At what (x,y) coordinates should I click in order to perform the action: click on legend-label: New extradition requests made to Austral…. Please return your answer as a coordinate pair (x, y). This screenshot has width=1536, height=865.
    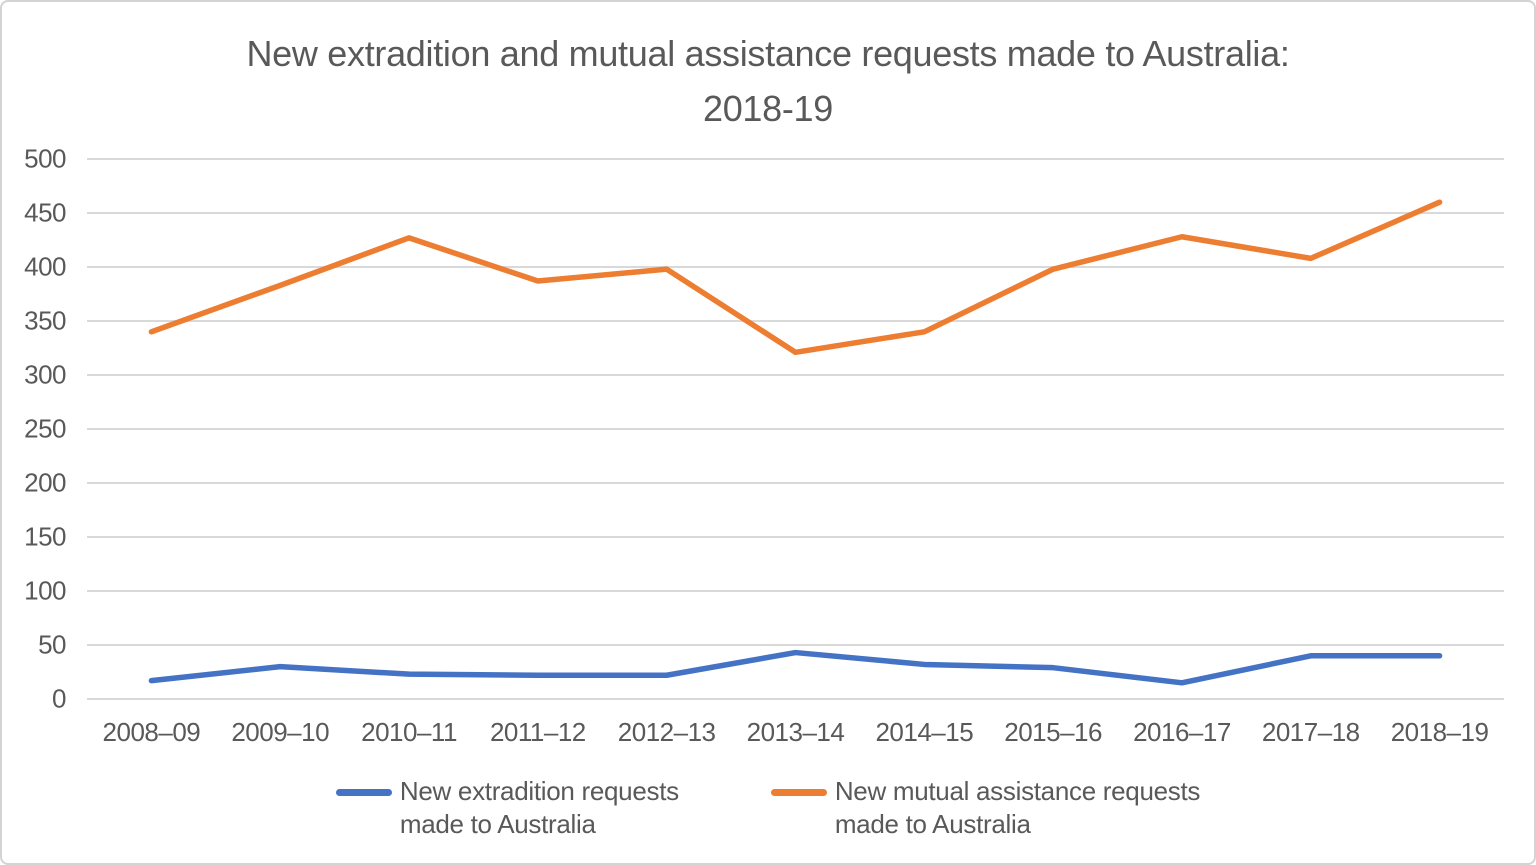
    Looking at the image, I should click on (539, 807).